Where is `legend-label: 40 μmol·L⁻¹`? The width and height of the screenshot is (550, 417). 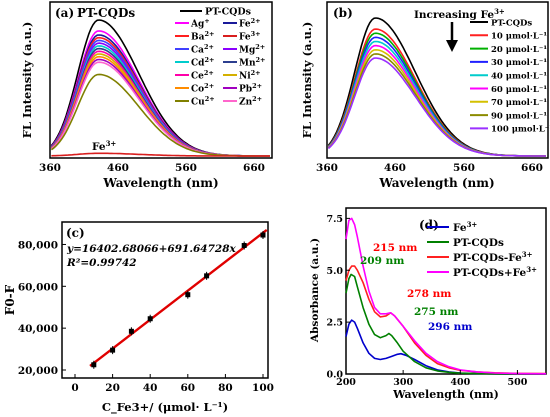
legend-label: 40 μmol·L⁻¹ is located at coordinates (519, 77).